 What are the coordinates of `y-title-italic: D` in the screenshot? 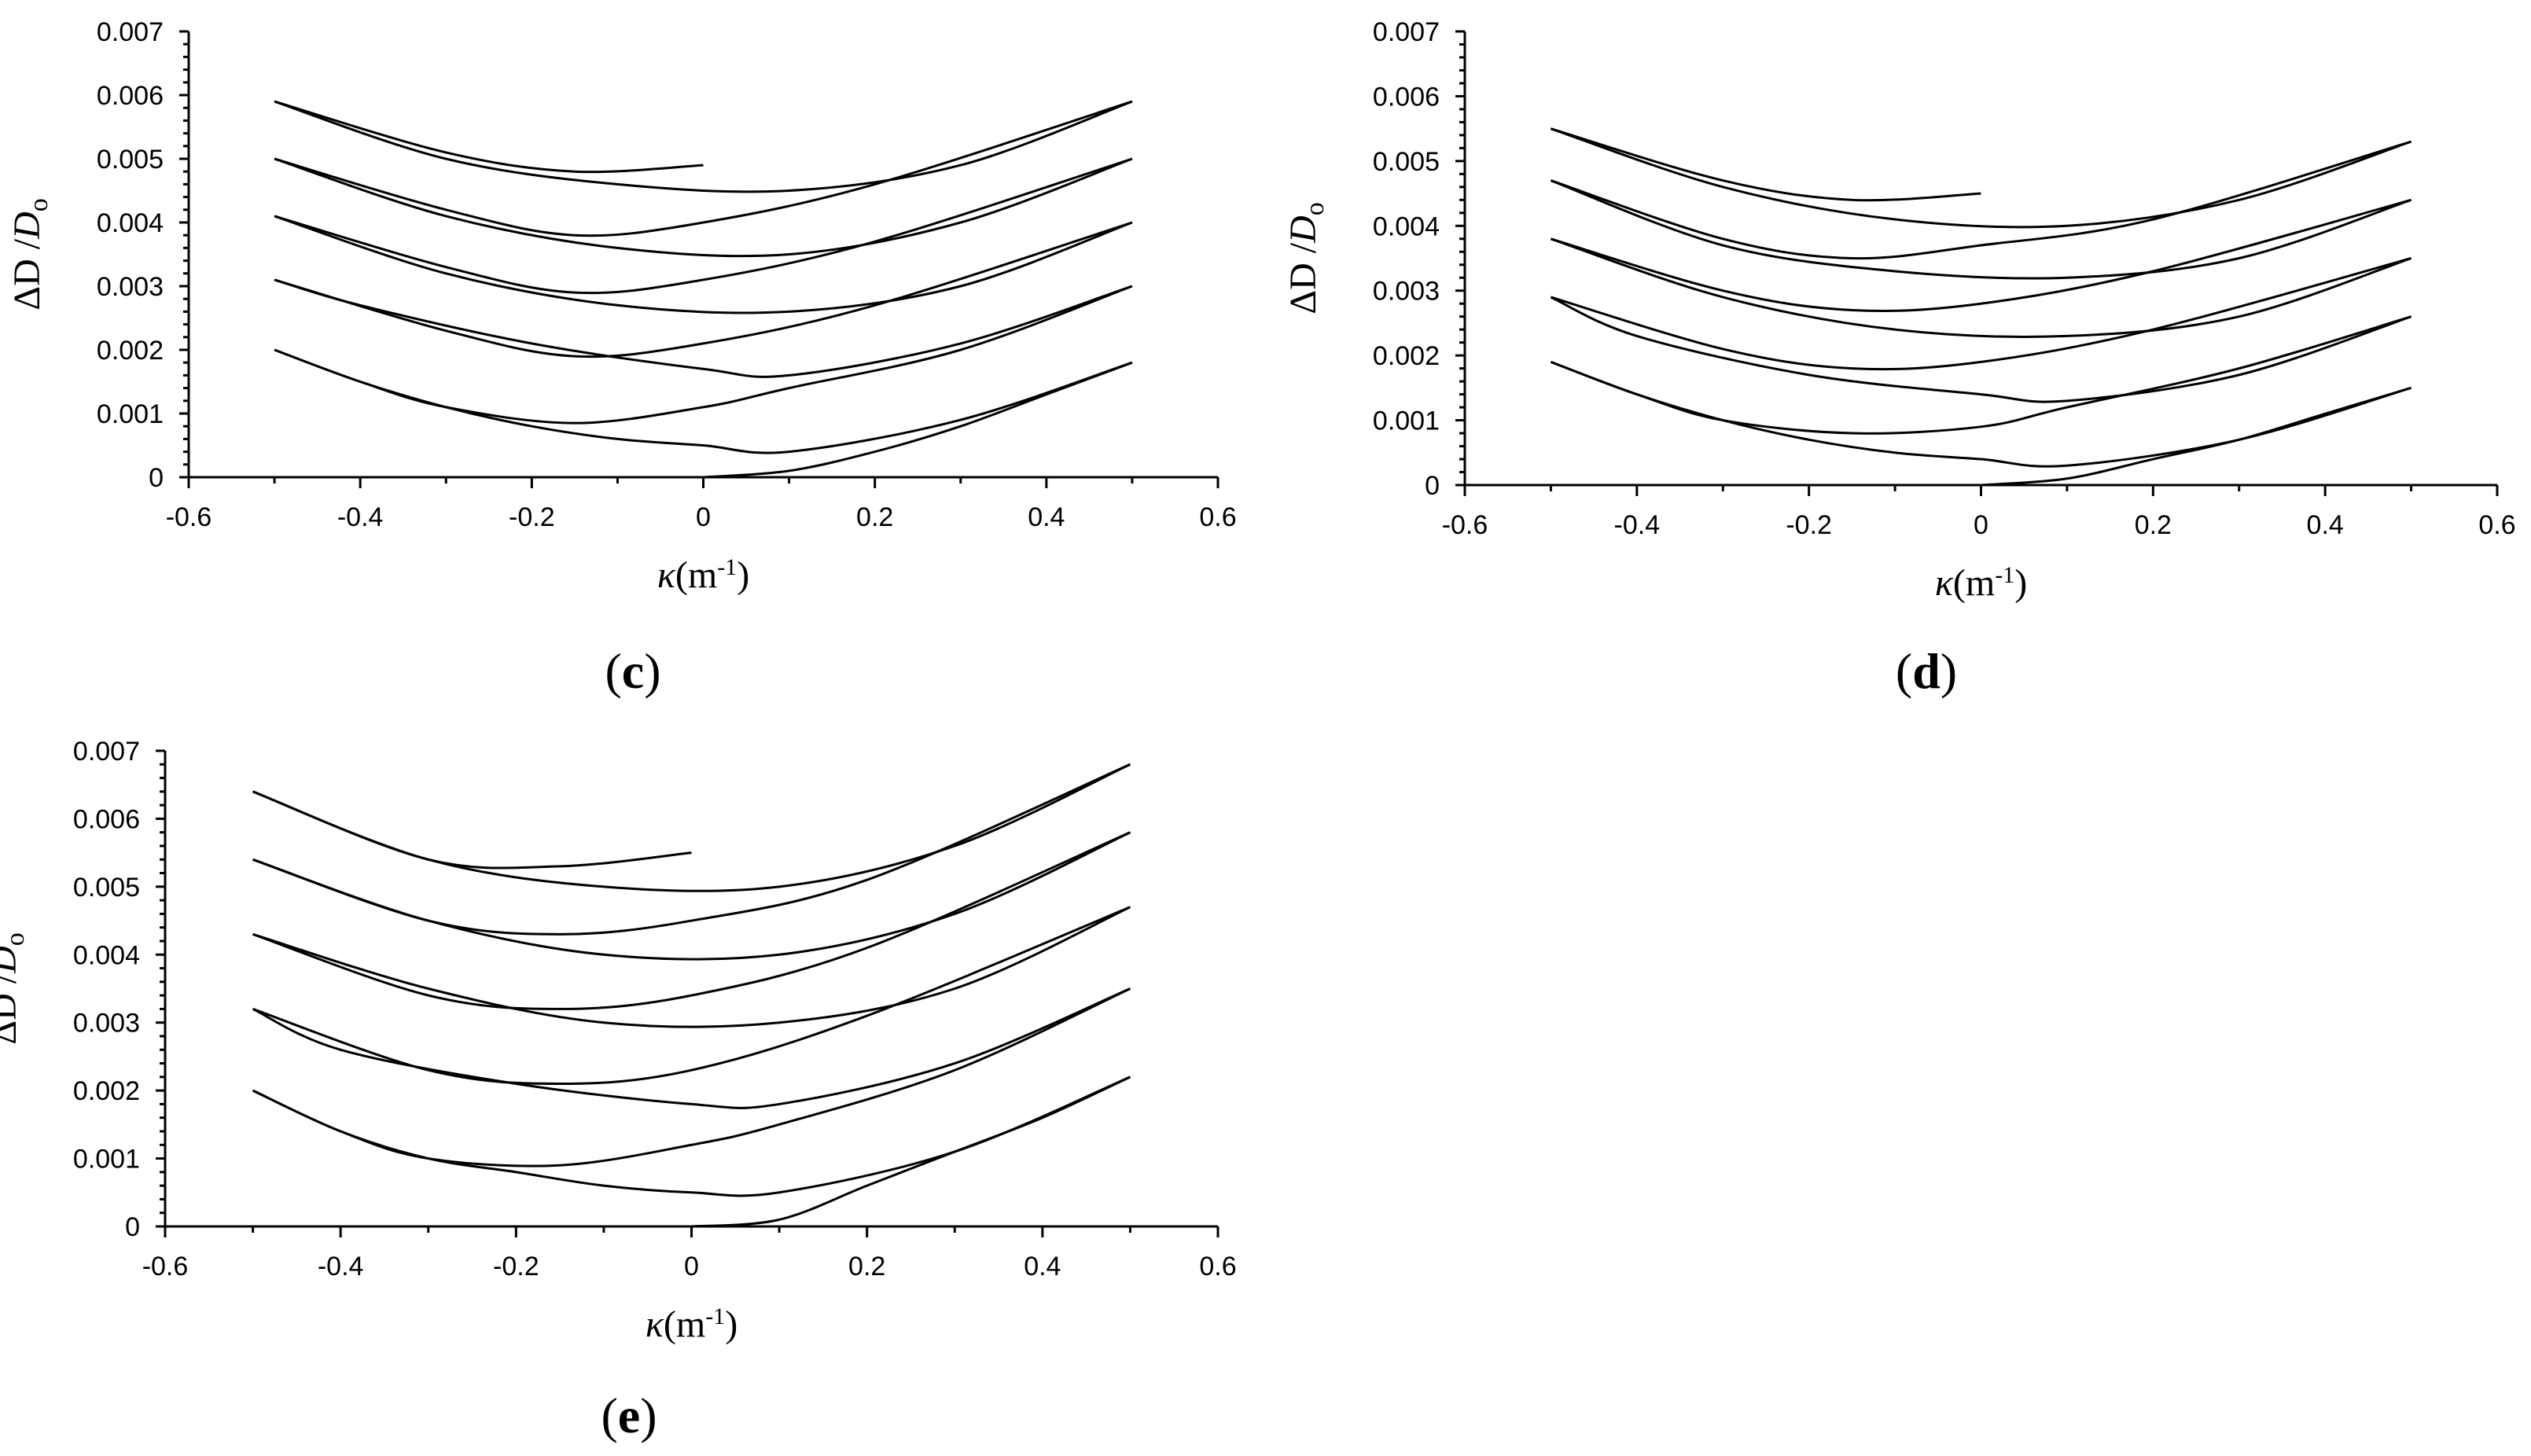 It's located at (12, 960).